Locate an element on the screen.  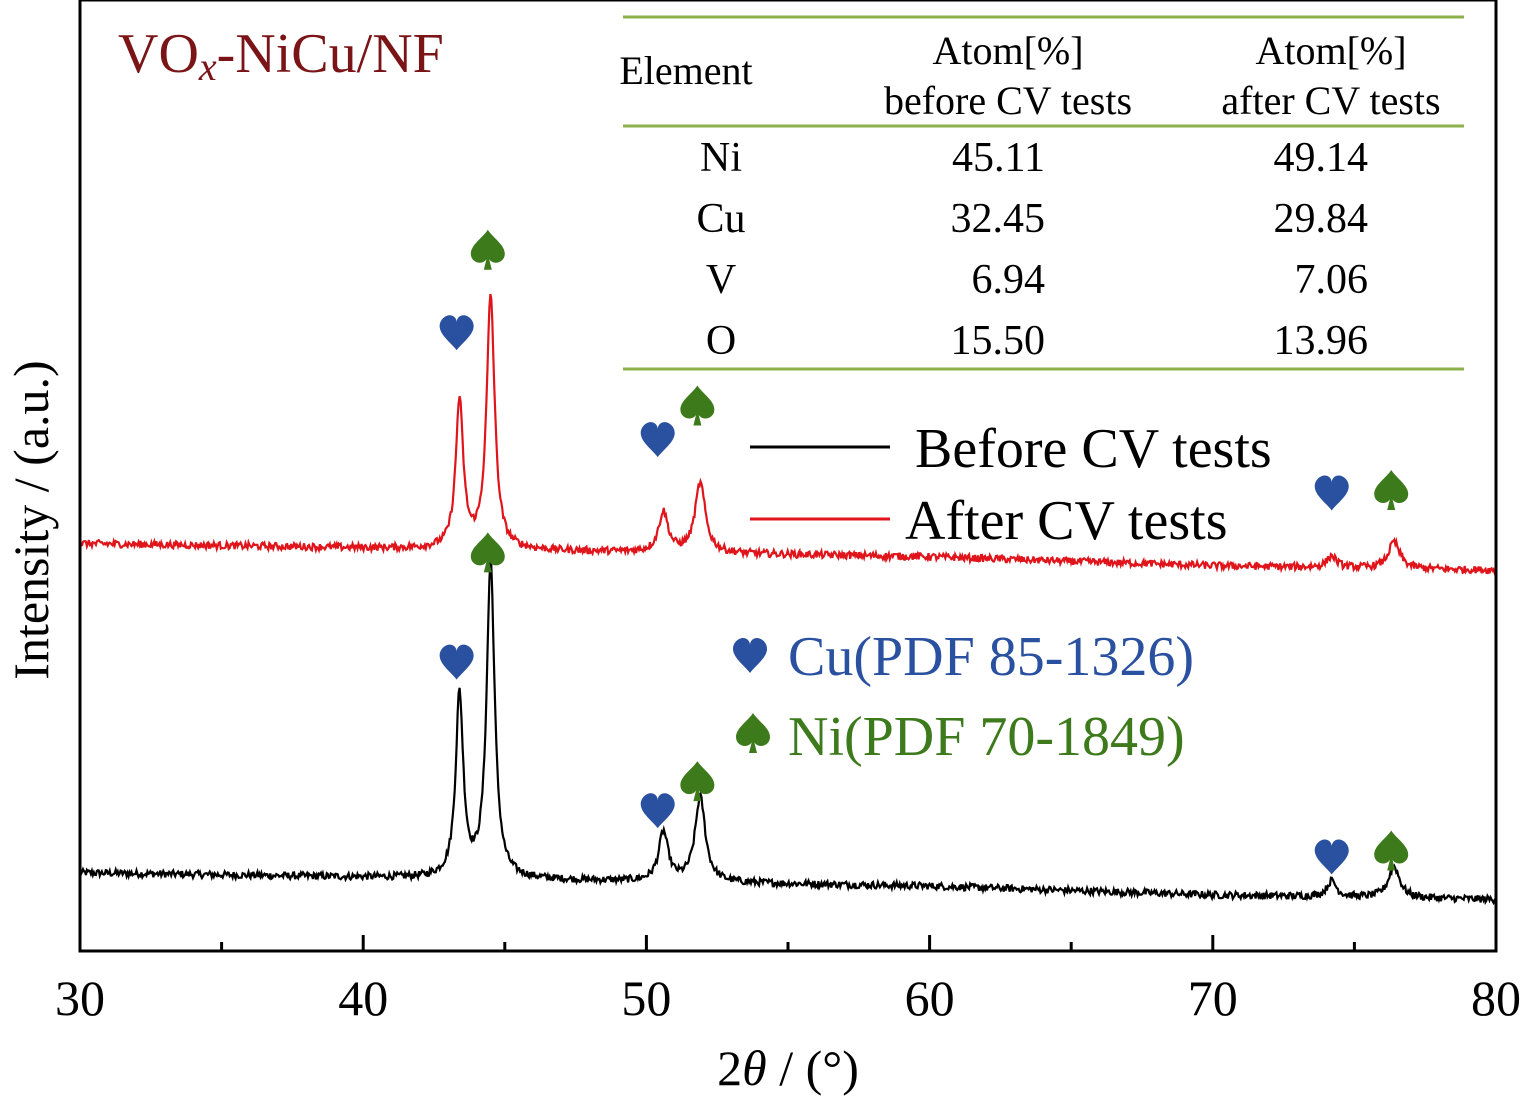
series-legend: Before CV tests After CV tests is located at coordinates (1011, 485).